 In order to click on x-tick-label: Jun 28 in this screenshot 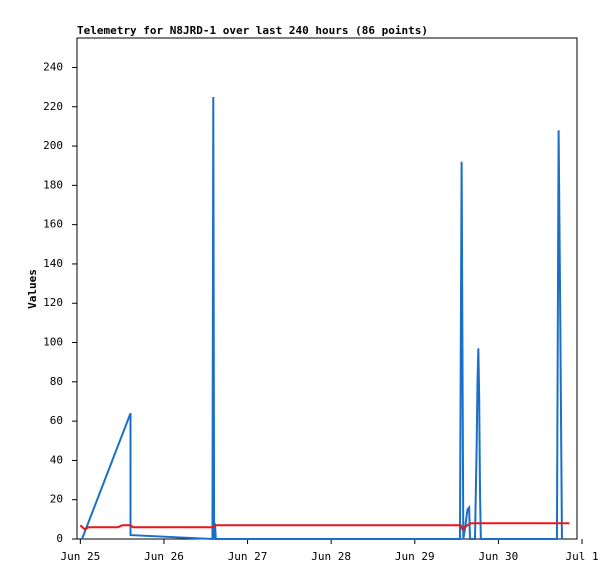, I will do `click(331, 556)`.